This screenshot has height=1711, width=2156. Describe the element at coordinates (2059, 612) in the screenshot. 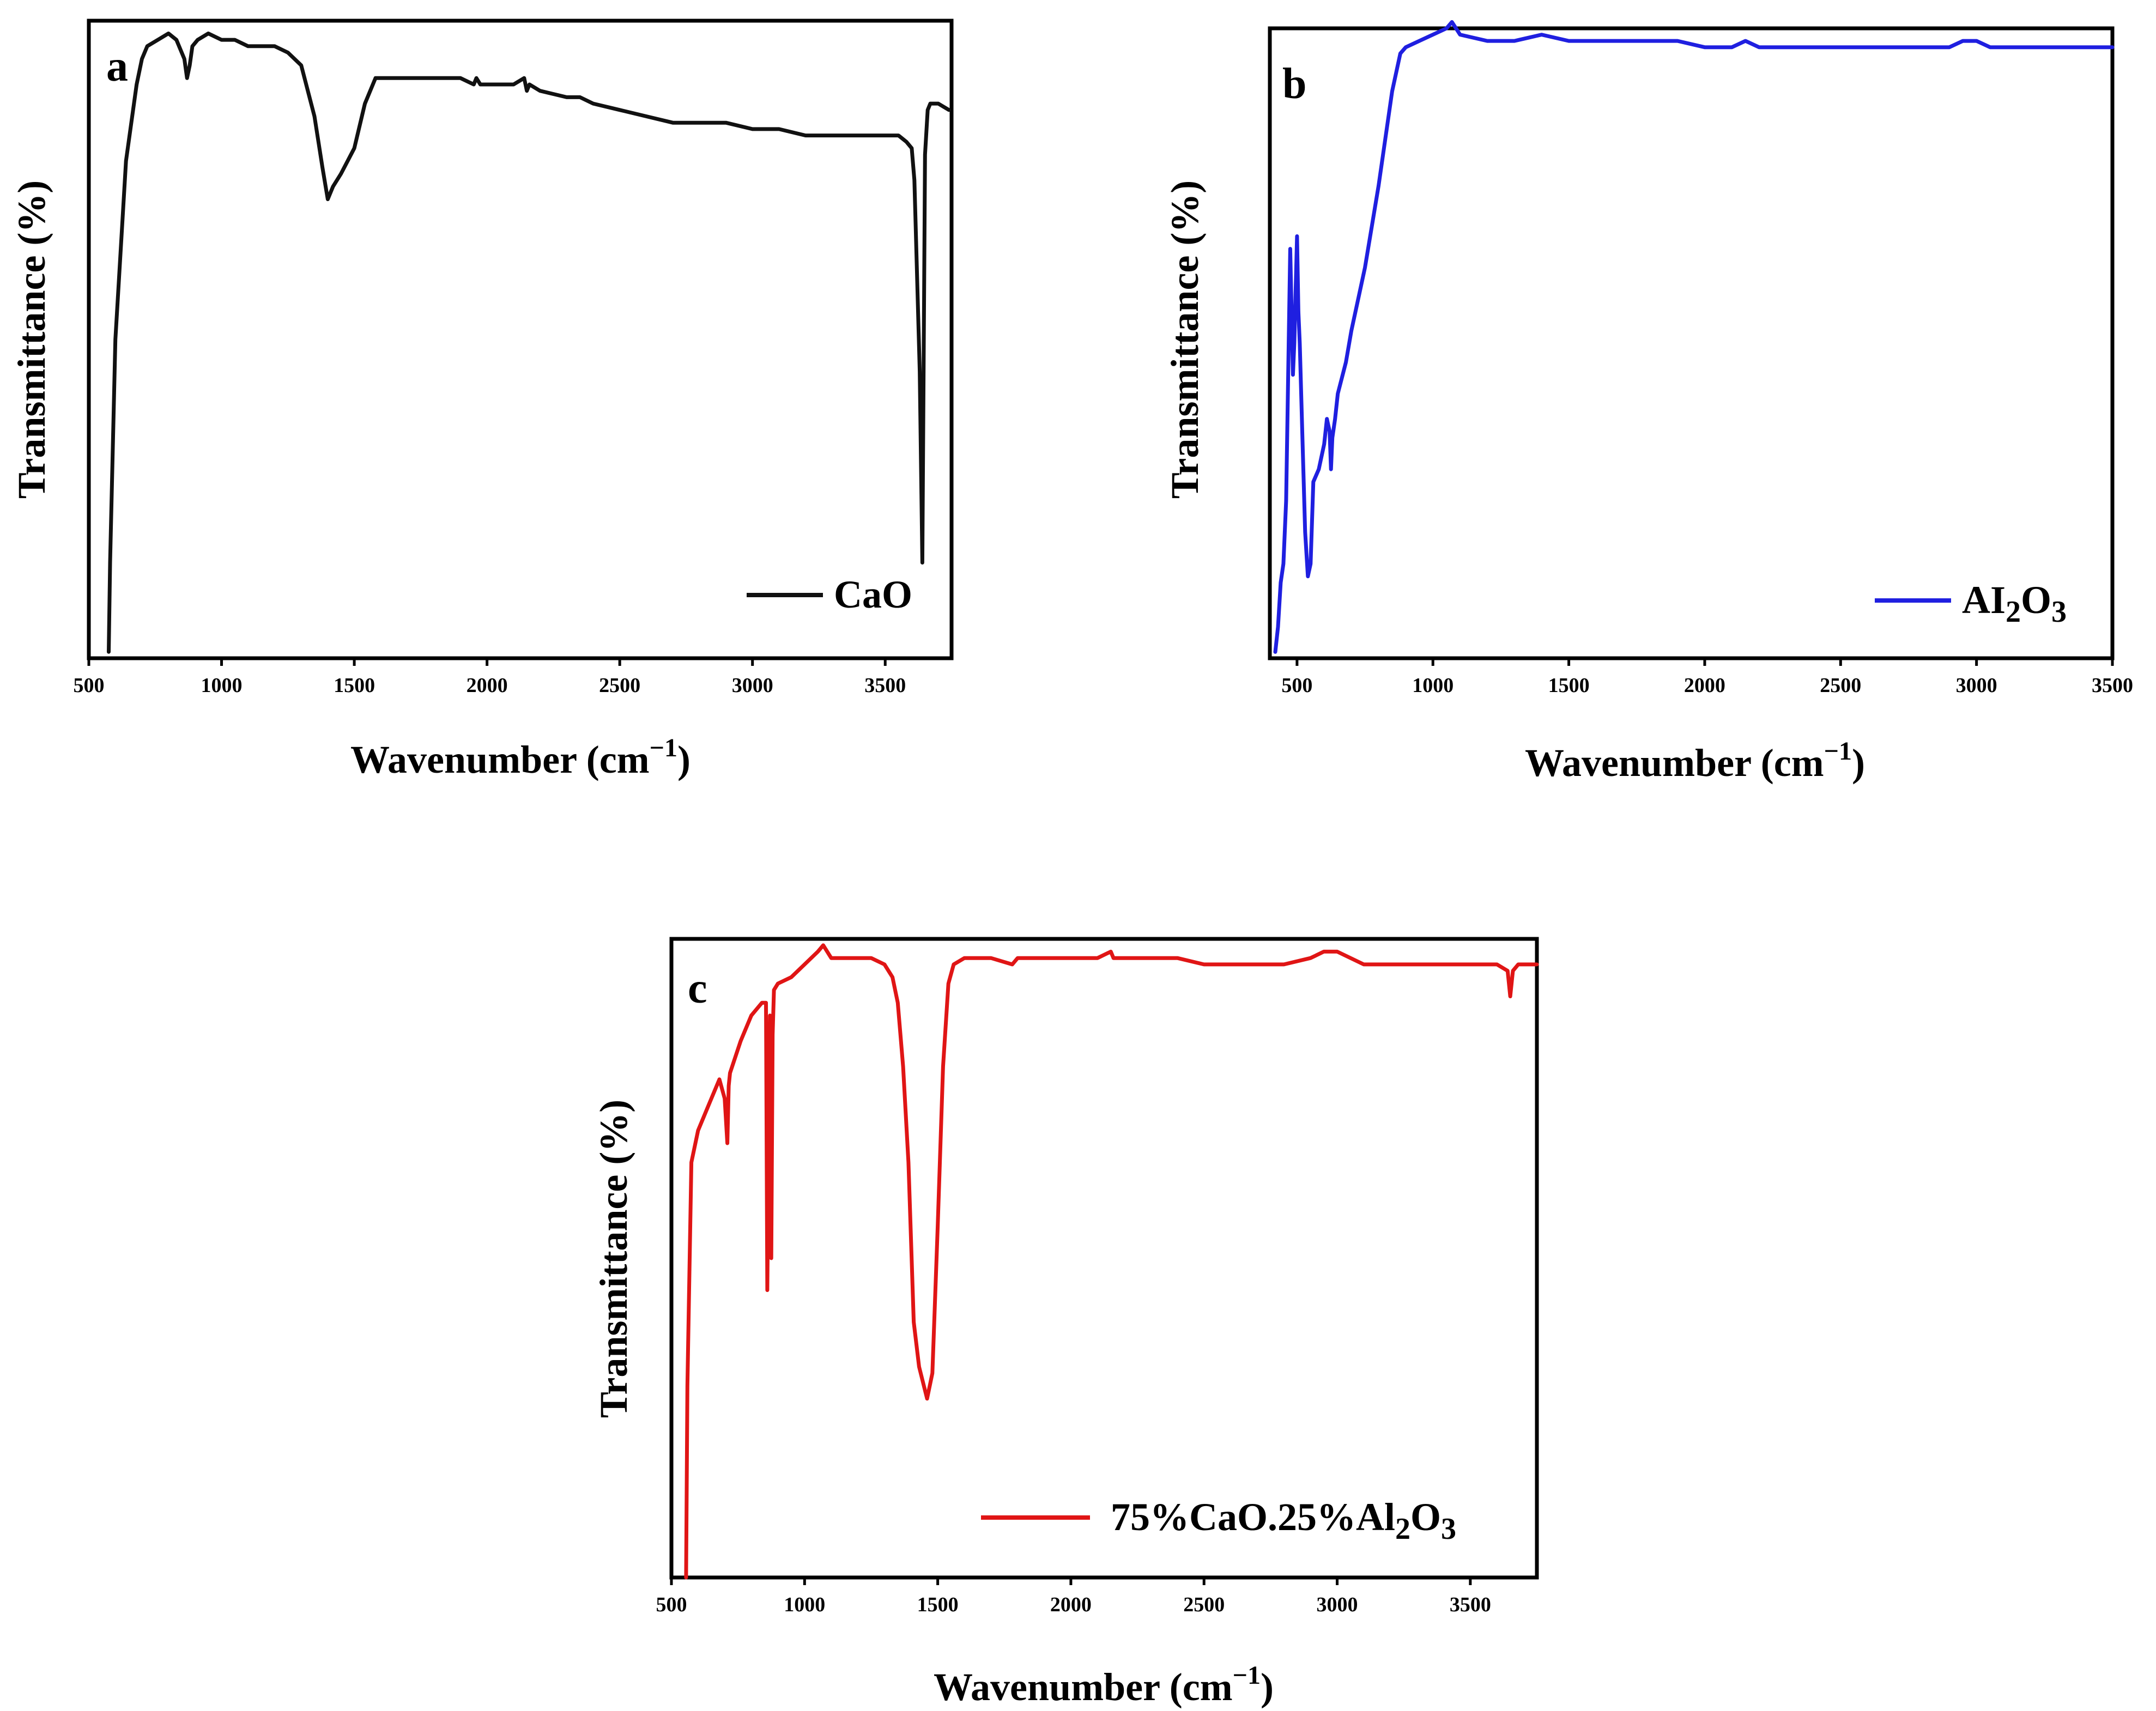

I see `panel-b-legend-part-3: 3` at that location.